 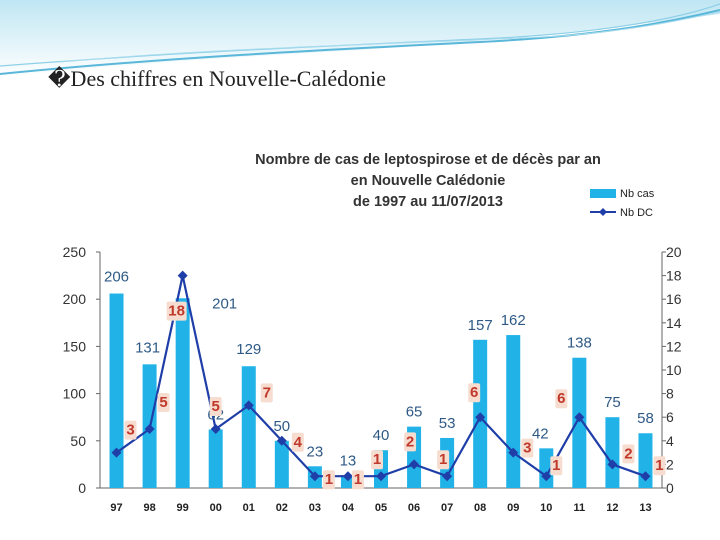 I want to click on left-axis-tick: 50, so click(x=78, y=441).